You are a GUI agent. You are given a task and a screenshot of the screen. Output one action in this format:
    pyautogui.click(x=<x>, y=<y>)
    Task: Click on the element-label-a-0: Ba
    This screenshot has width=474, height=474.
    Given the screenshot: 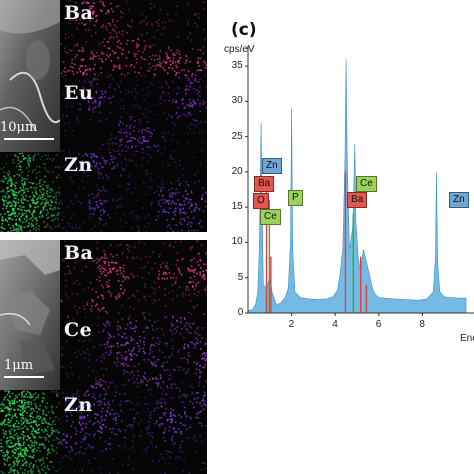 What is the action you would take?
    pyautogui.click(x=79, y=13)
    